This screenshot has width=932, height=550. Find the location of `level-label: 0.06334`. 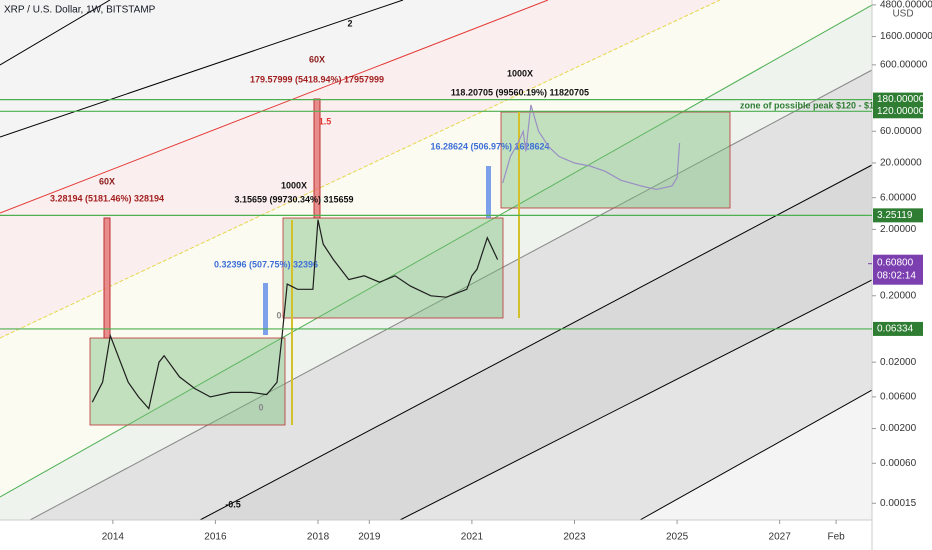

level-label: 0.06334 is located at coordinates (895, 329).